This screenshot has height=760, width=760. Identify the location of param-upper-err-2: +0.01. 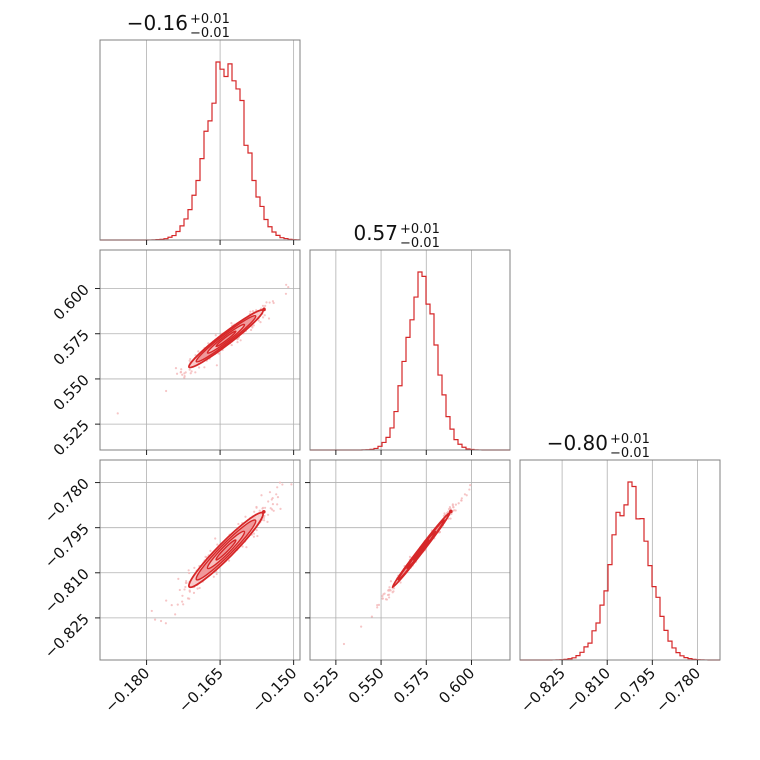
(630, 439).